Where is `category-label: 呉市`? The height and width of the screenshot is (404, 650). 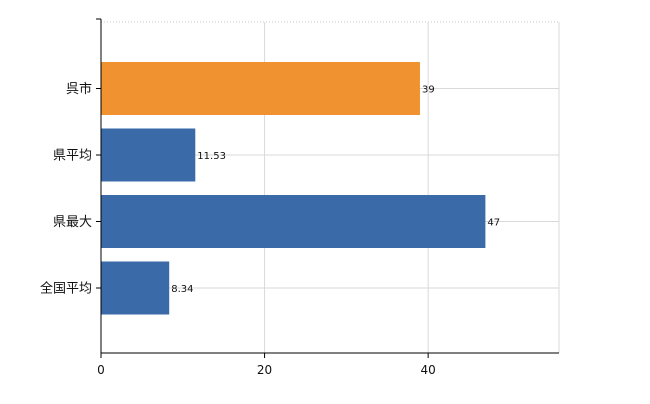
category-label: 呉市 is located at coordinates (79, 89).